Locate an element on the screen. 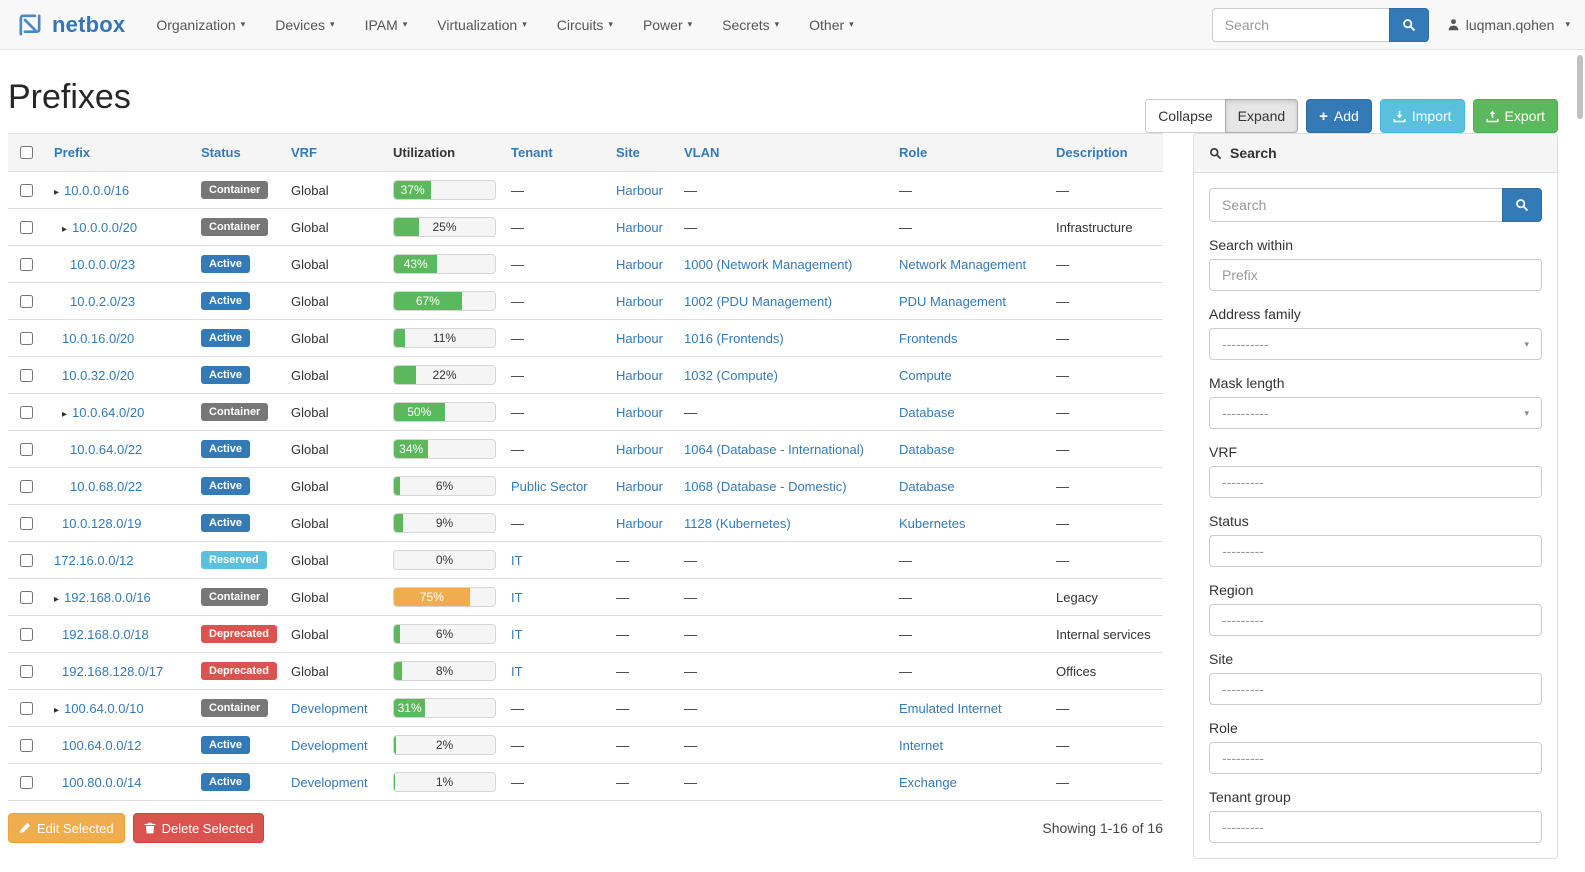 The height and width of the screenshot is (872, 1585). role-link: Network Management is located at coordinates (963, 264).